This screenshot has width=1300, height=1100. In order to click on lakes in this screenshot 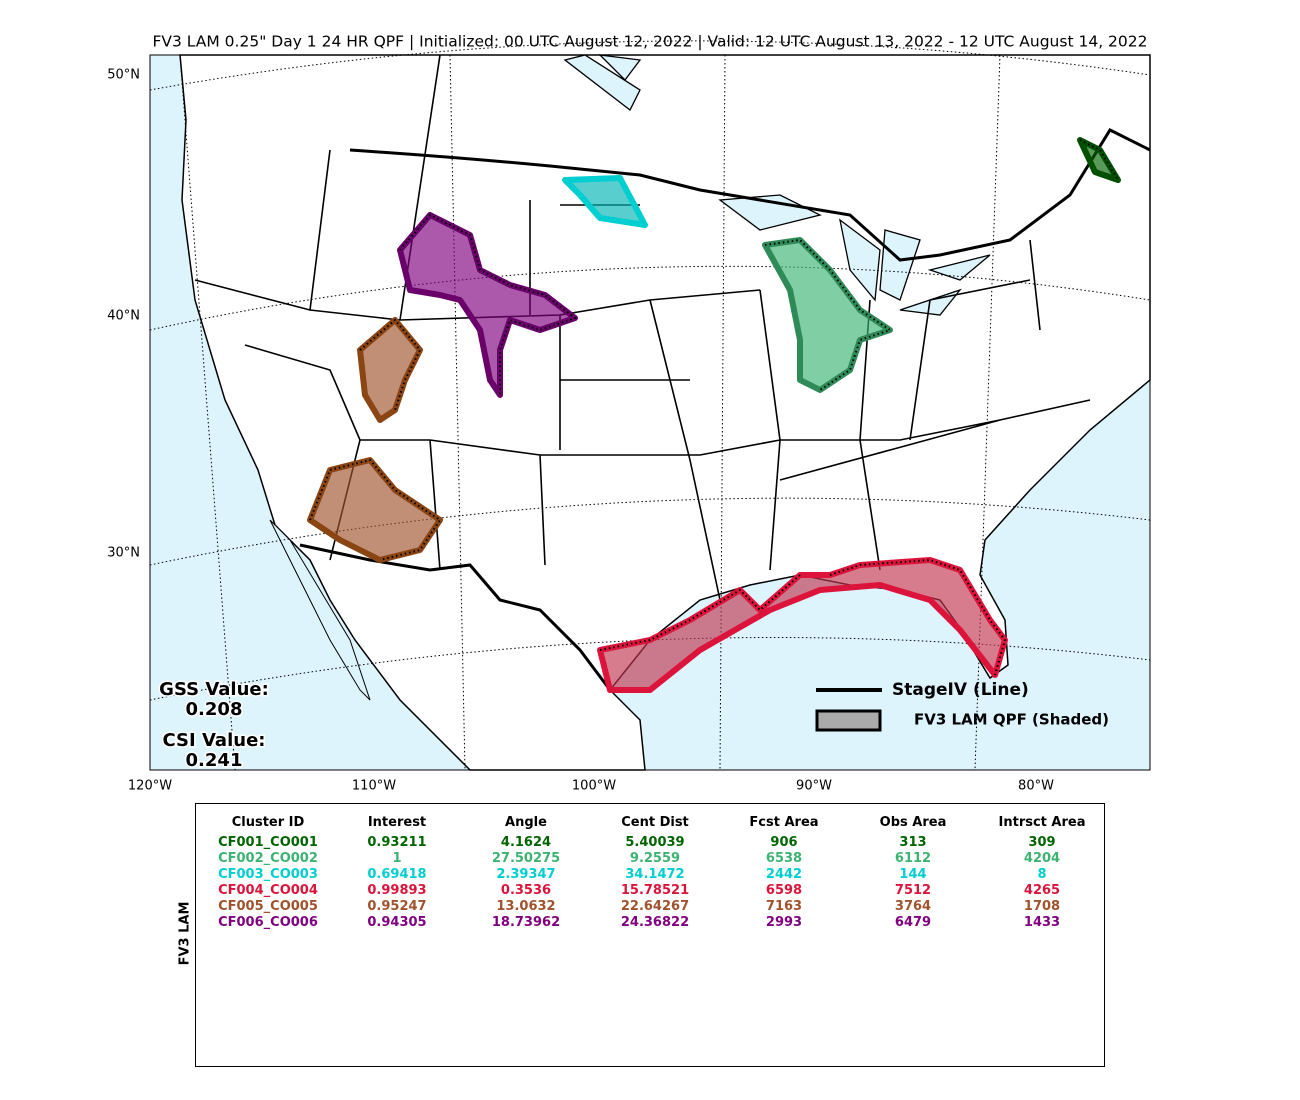, I will do `click(777, 185)`.